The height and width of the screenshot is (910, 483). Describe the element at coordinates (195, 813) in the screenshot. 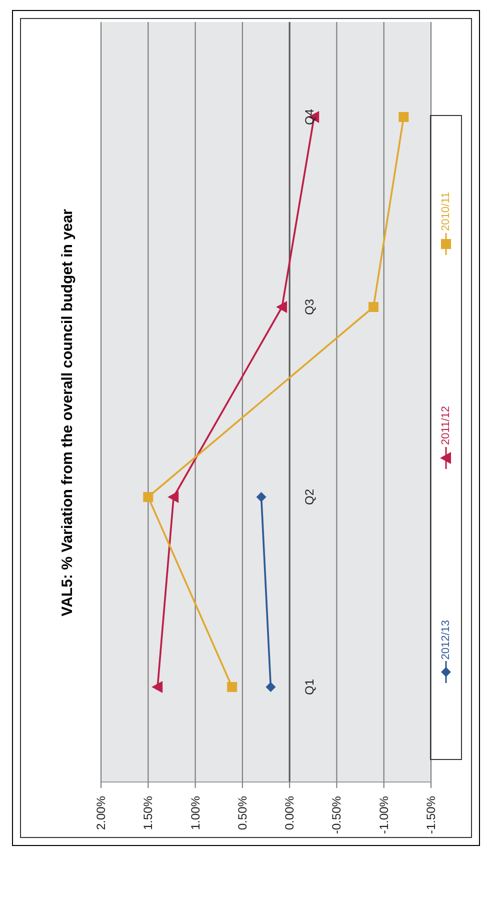

I see `x-tick-label: 1.00%` at that location.